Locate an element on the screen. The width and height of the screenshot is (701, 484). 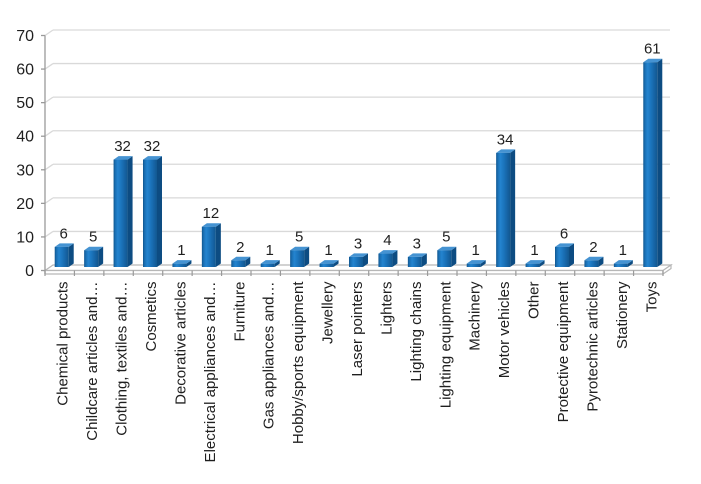
y-tick-label: 20 is located at coordinates (25, 204).